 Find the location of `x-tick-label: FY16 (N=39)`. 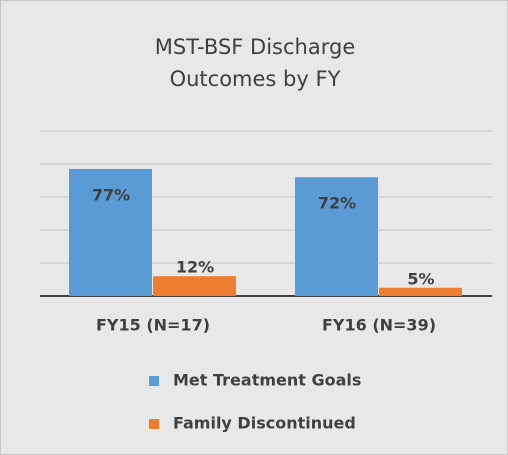

x-tick-label: FY16 (N=39) is located at coordinates (379, 325).